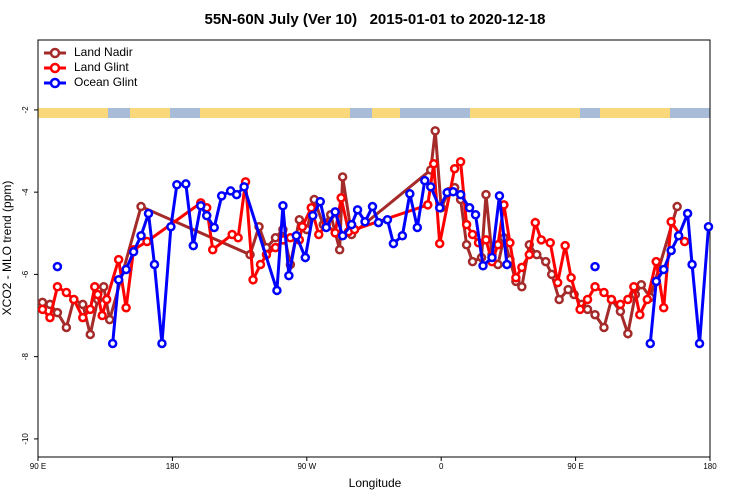  I want to click on legend-marker, so click(55, 68).